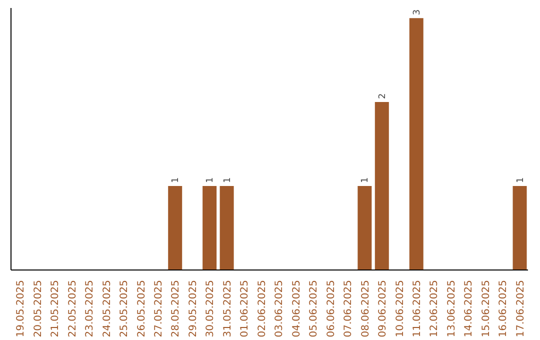 The height and width of the screenshot is (340, 540). What do you see at coordinates (262, 309) in the screenshot?
I see `x-tick-label: 02.06.2025` at bounding box center [262, 309].